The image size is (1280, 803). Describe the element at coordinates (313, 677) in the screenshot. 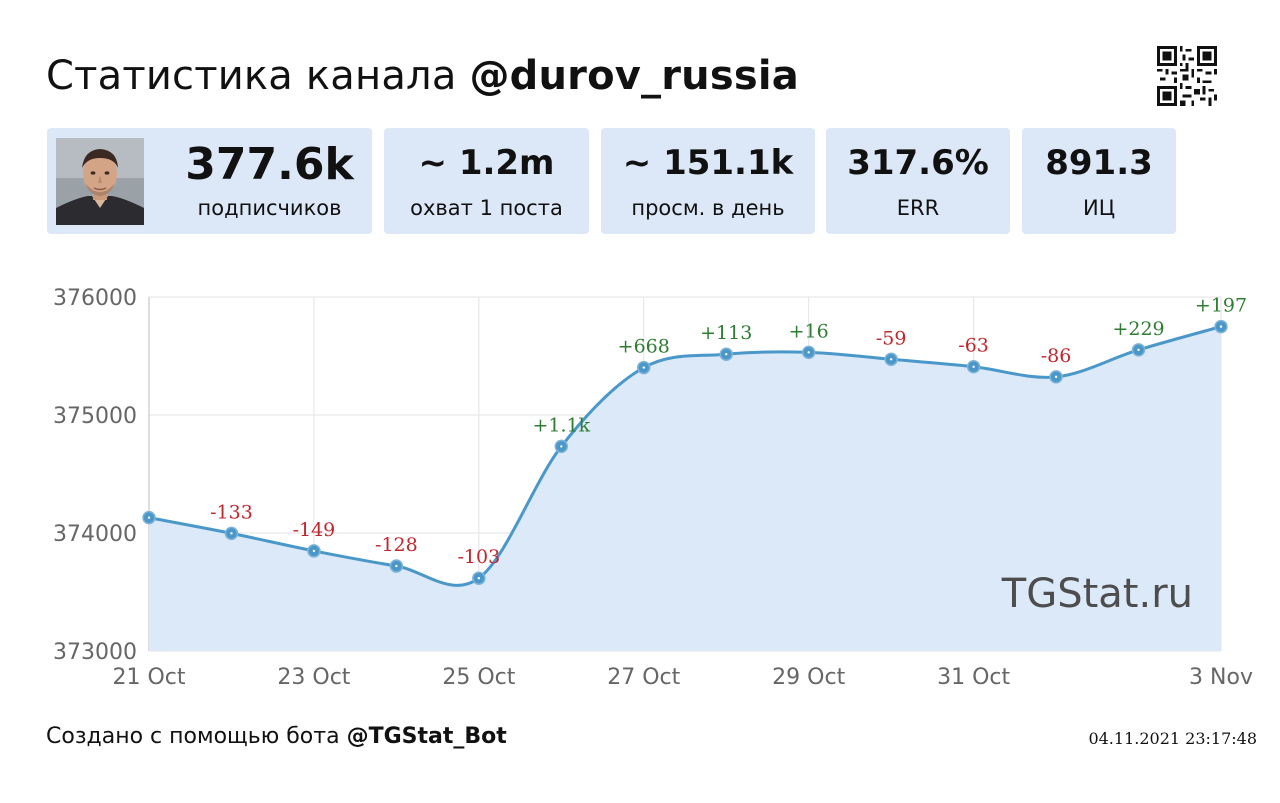

I see `x-tick-label: 23 Oct` at that location.